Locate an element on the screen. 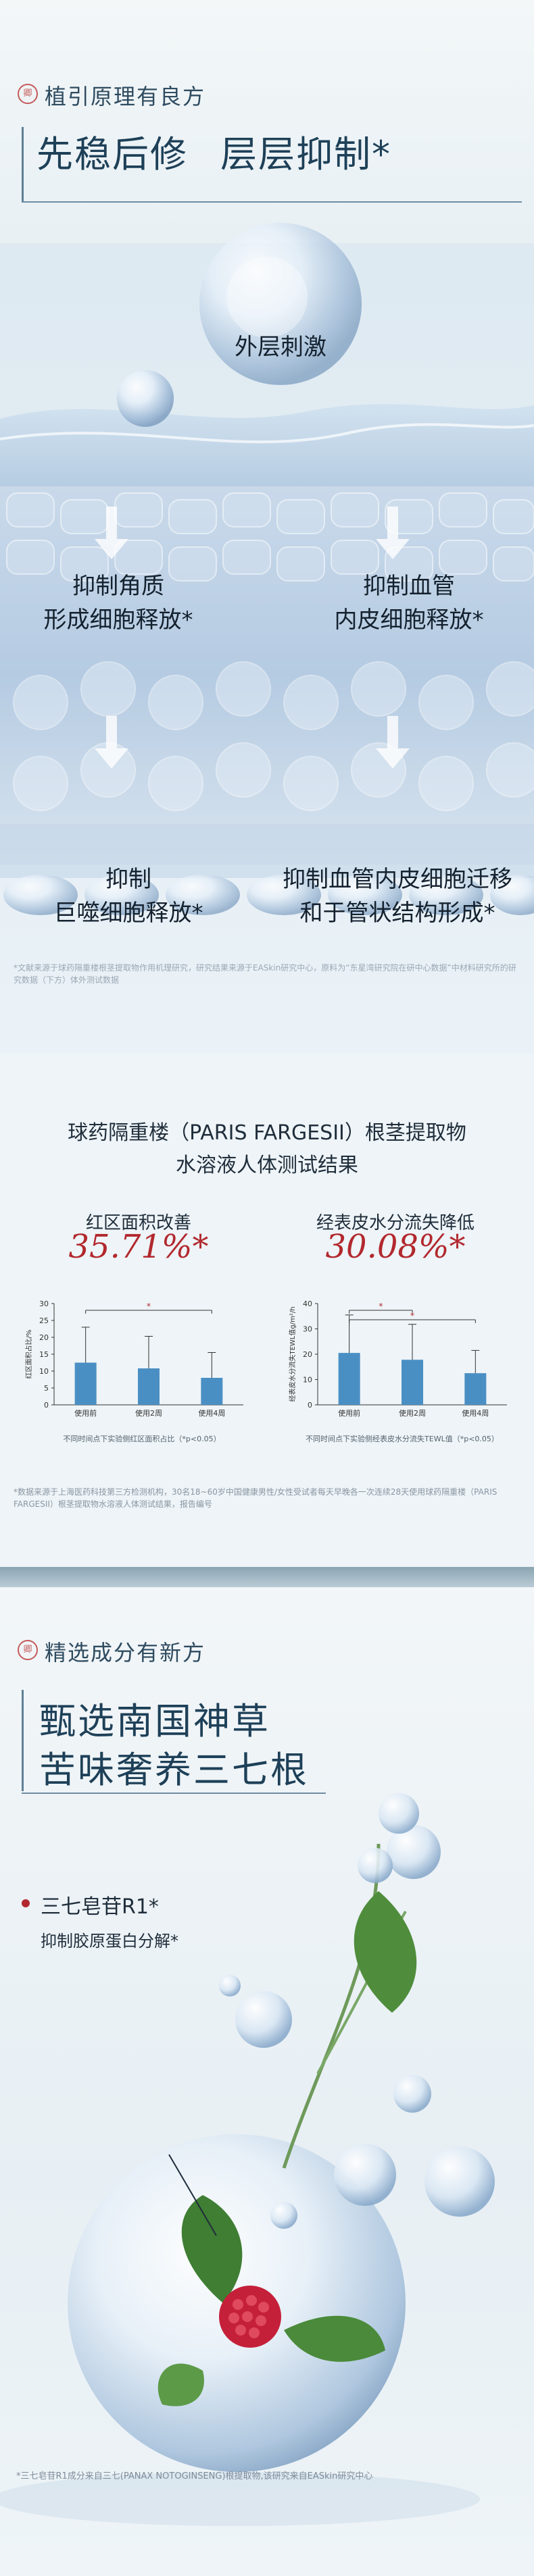 The height and width of the screenshot is (2576, 534). tewl-ytick-label-1: 10 is located at coordinates (308, 1380).